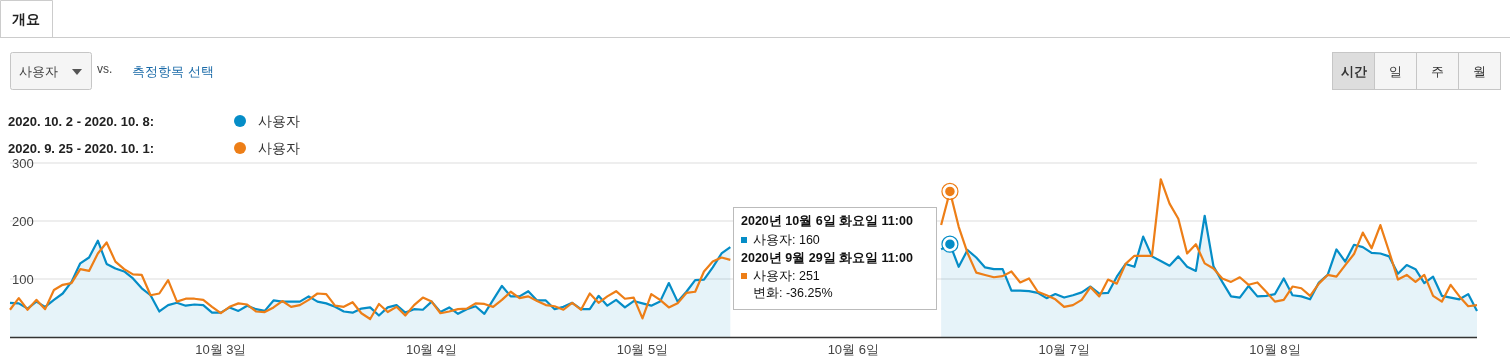  I want to click on text: 시간, so click(1353, 71).